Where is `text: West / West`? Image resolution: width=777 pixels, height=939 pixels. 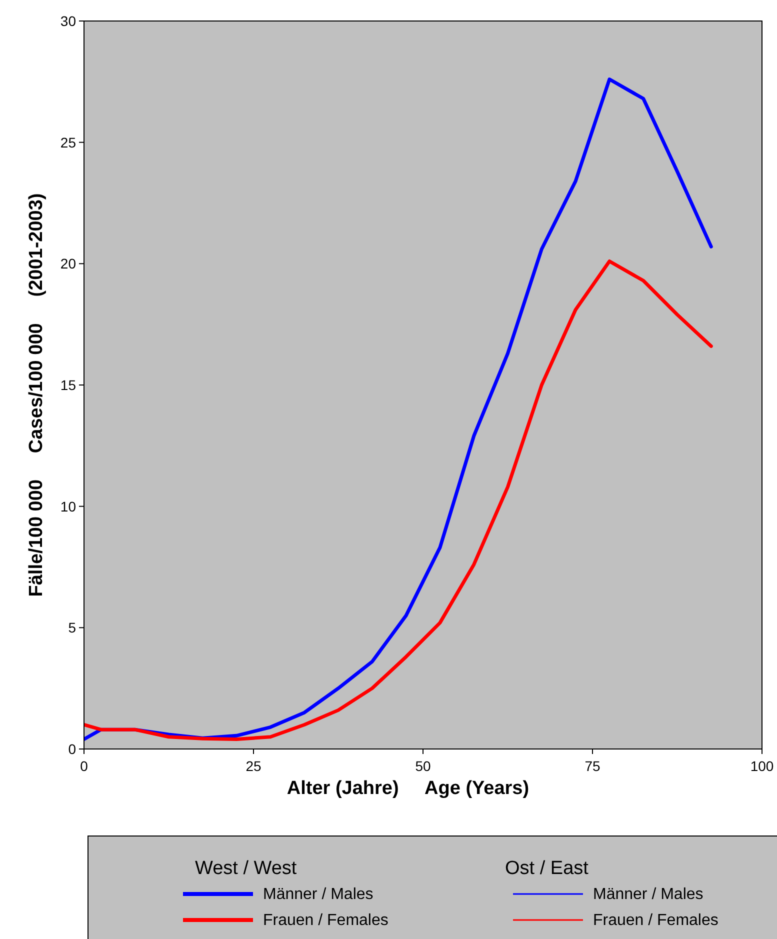 text: West / West is located at coordinates (246, 868).